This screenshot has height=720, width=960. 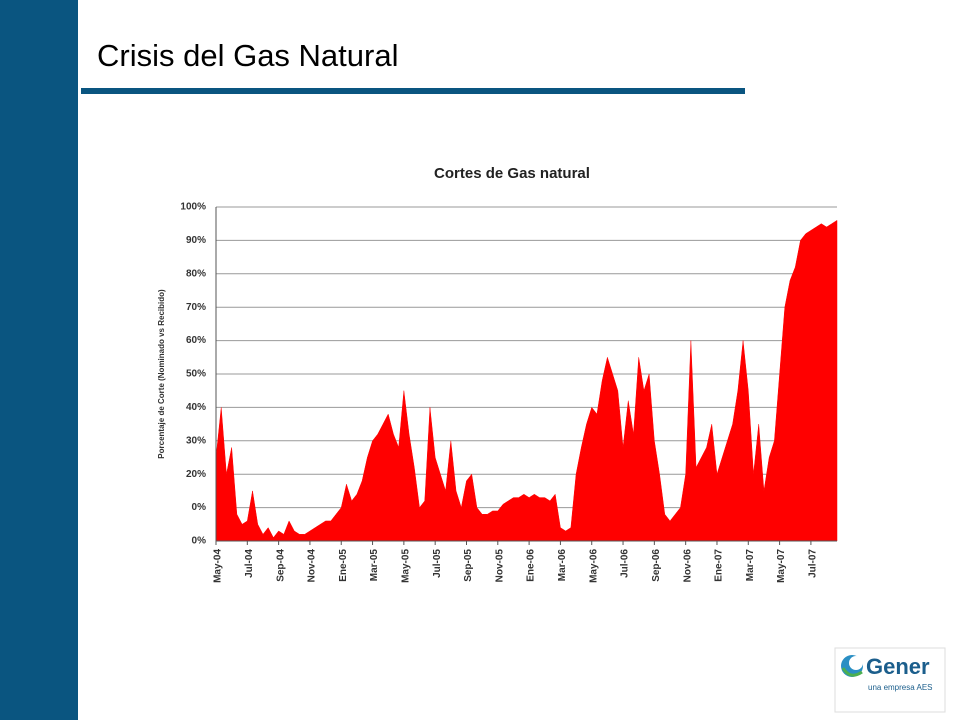 I want to click on x-tick-label: Jul-05, so click(x=437, y=563).